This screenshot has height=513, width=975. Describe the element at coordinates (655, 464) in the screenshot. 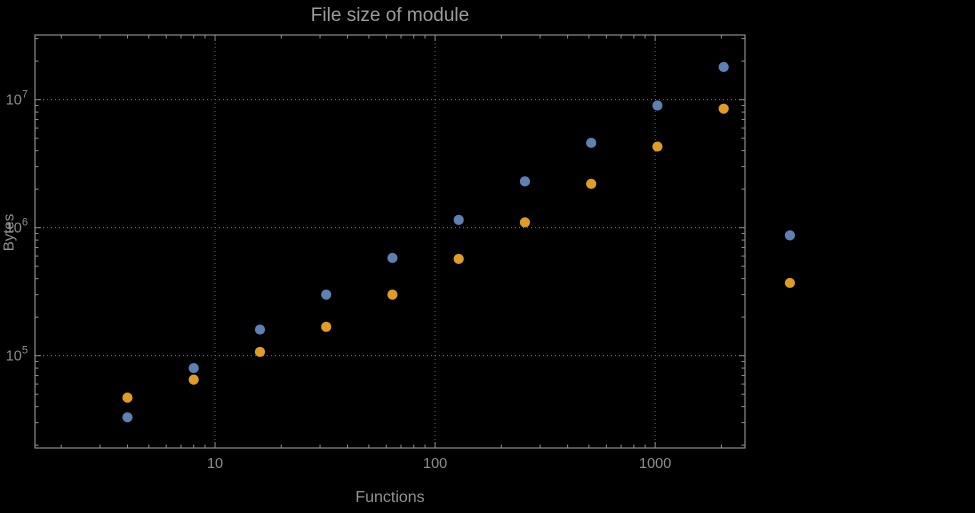

I see `x-tick-label: 1000` at that location.